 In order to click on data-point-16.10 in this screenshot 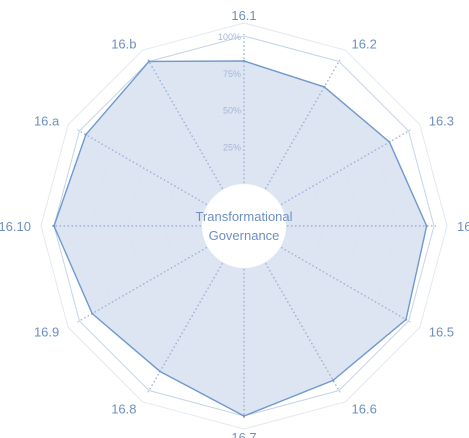, I will do `click(54, 226)`.